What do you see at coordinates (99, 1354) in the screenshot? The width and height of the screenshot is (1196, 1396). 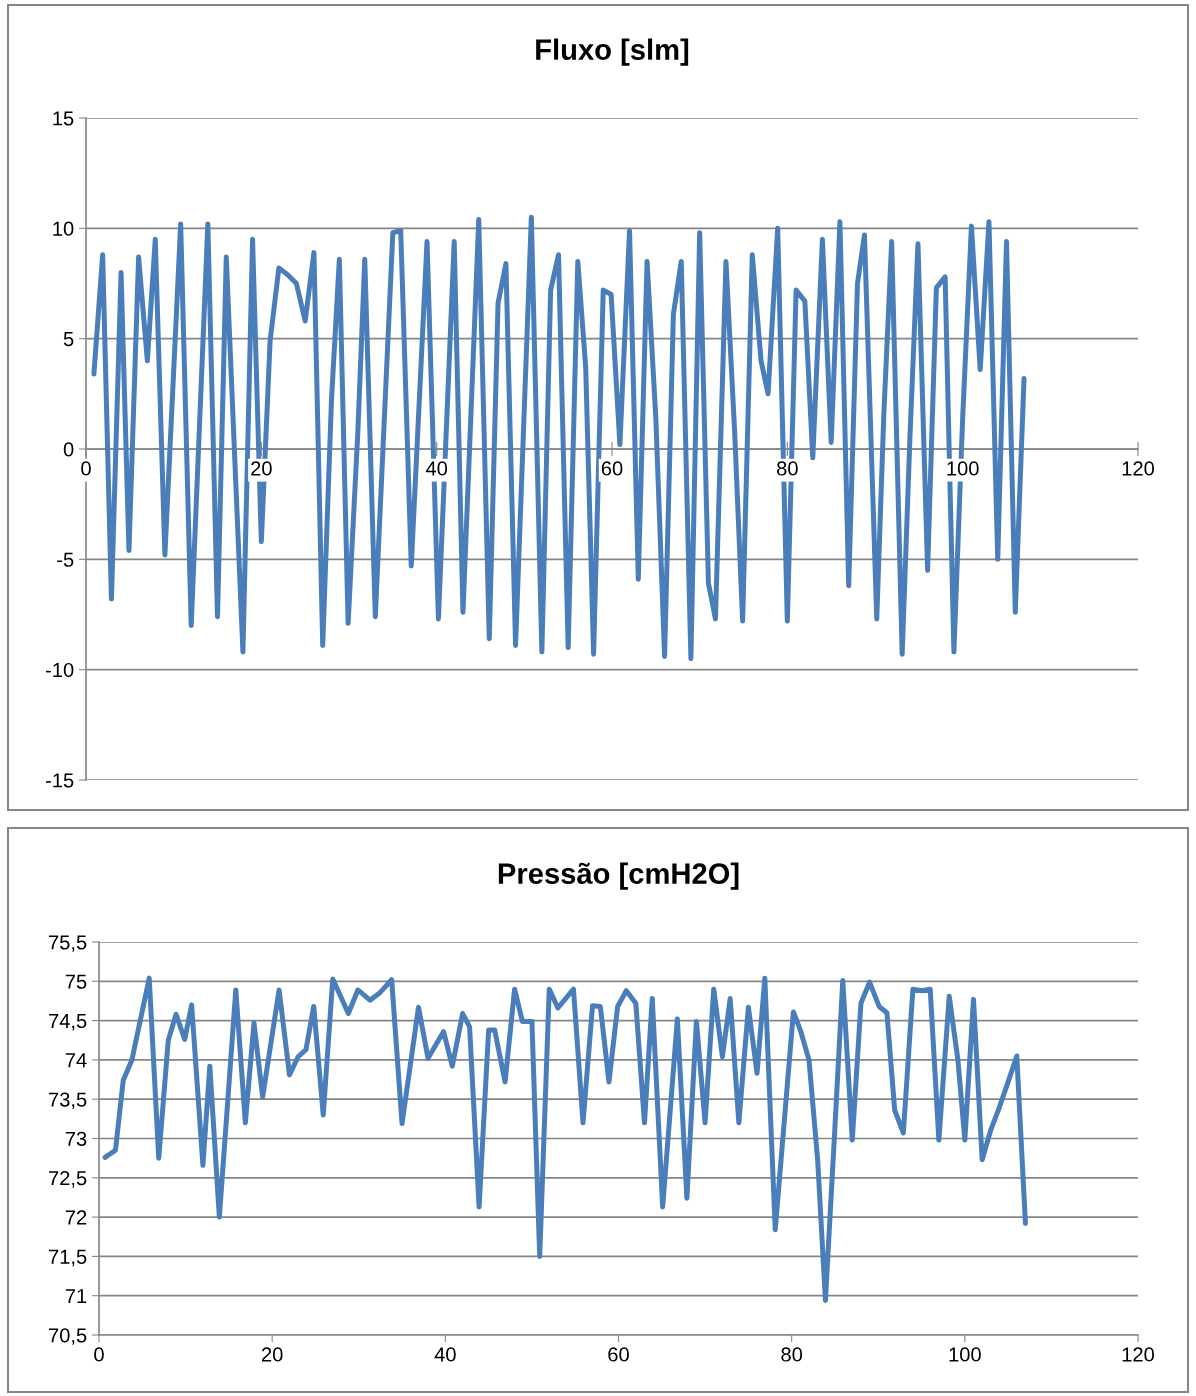 I see `x-tick-label: 0` at bounding box center [99, 1354].